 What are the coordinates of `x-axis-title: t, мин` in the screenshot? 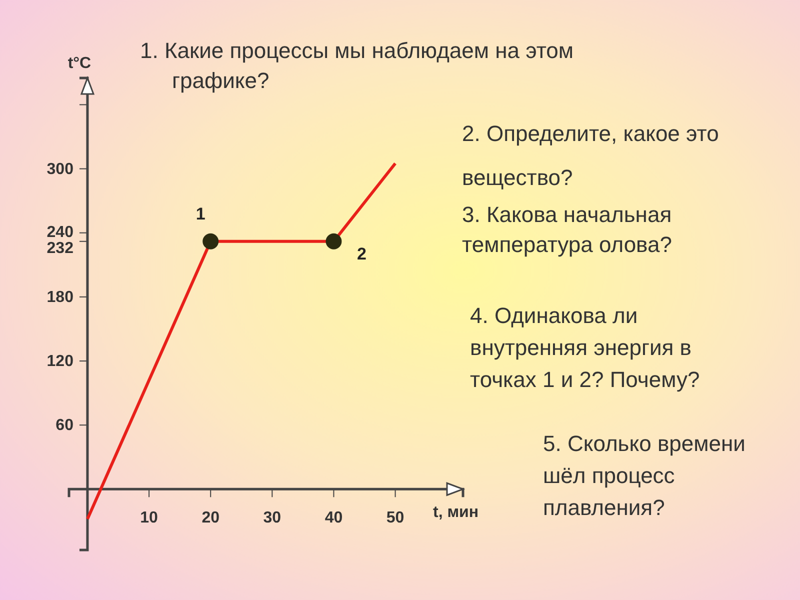 It's located at (456, 513).